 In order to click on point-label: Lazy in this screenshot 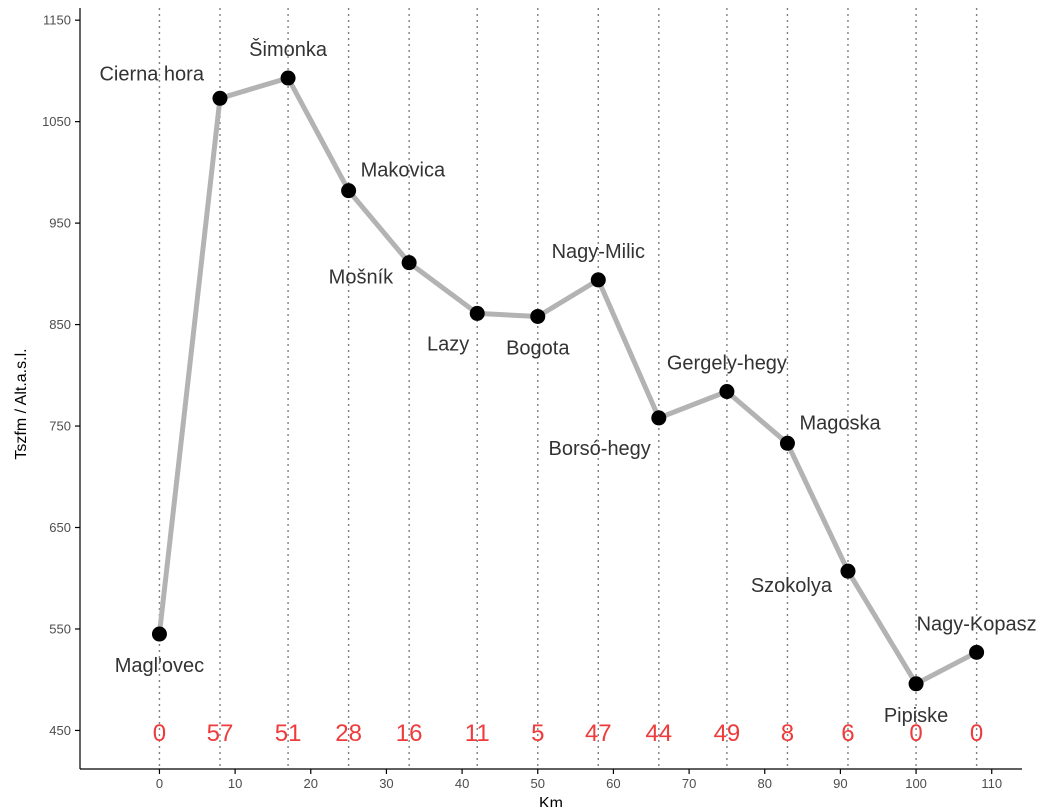, I will do `click(448, 344)`.